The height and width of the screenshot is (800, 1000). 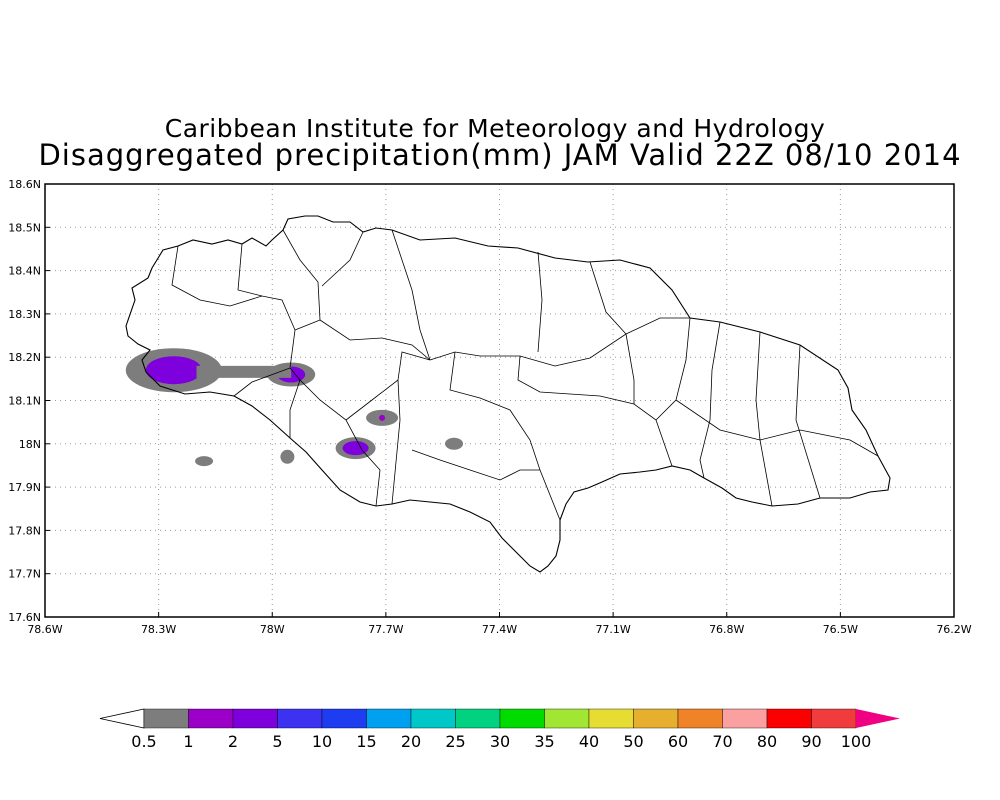 I want to click on colorbar, so click(x=499, y=718).